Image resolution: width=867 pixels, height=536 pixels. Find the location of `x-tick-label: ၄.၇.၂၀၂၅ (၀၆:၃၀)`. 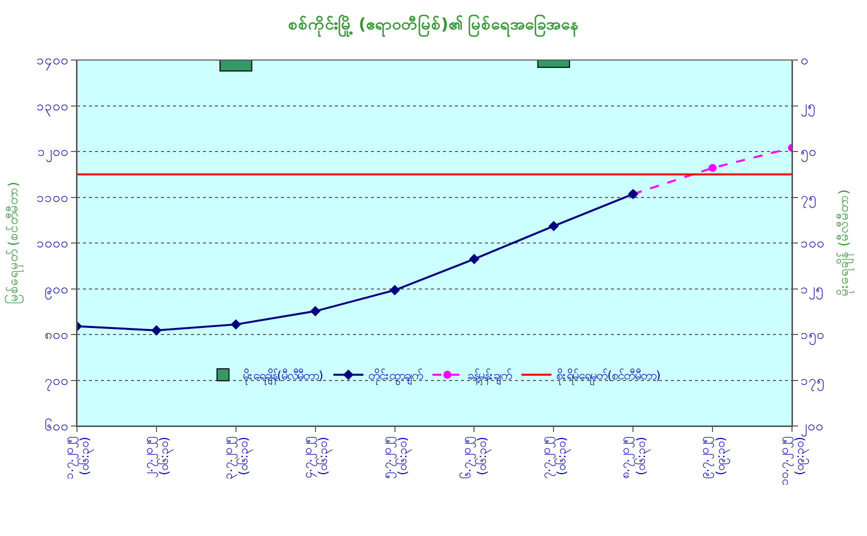

x-tick-label: ၄.၇.၂၀၂၅ (၀၆:၃၀) is located at coordinates (317, 457).